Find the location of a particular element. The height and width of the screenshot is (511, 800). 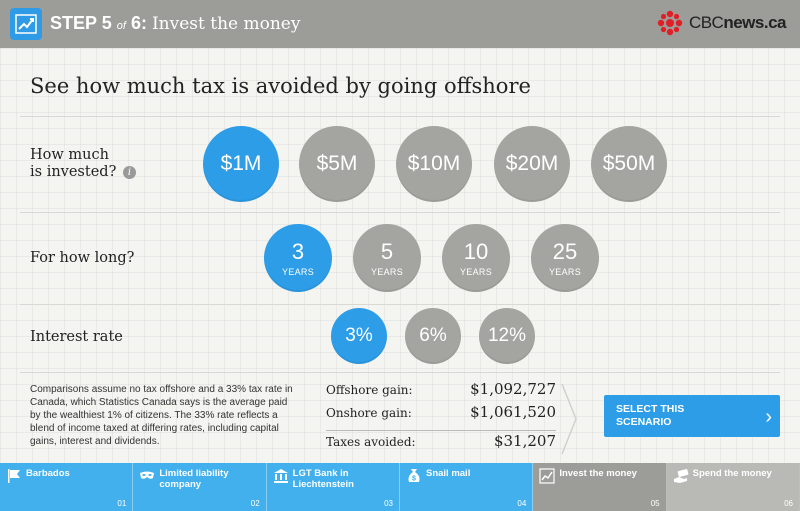

amount-option-label: $20M is located at coordinates (532, 163).